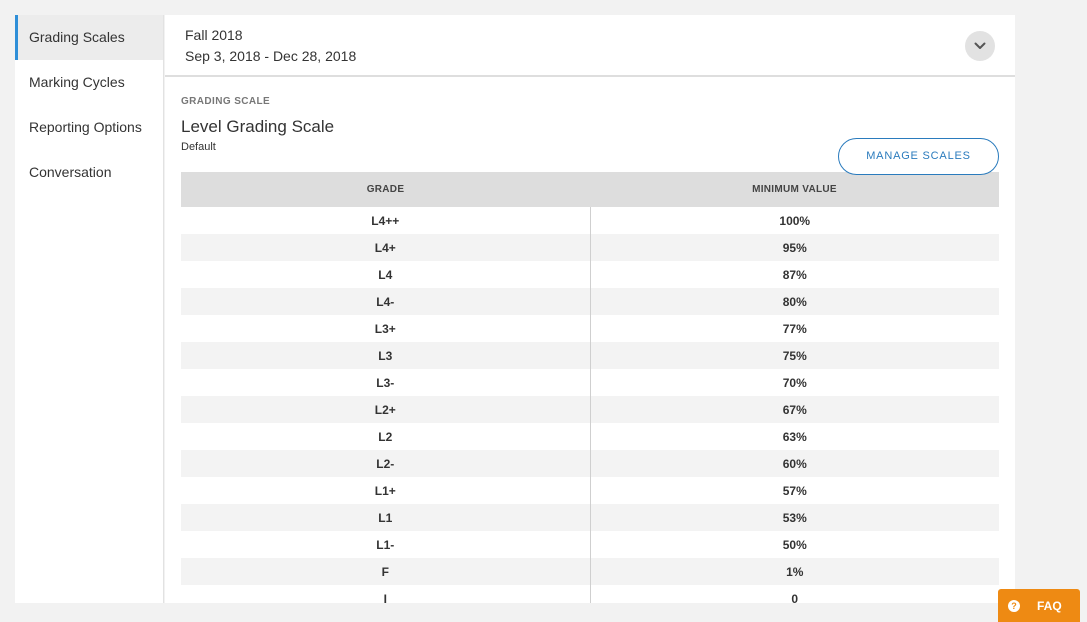  I want to click on term-dates: Sep 3, 2018 - Dec 28, 2018, so click(271, 56).